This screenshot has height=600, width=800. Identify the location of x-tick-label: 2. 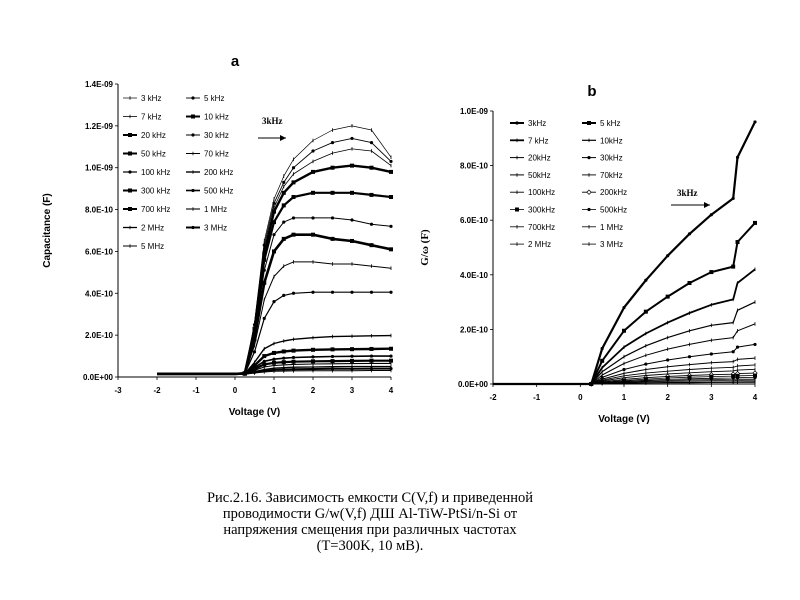
(313, 390).